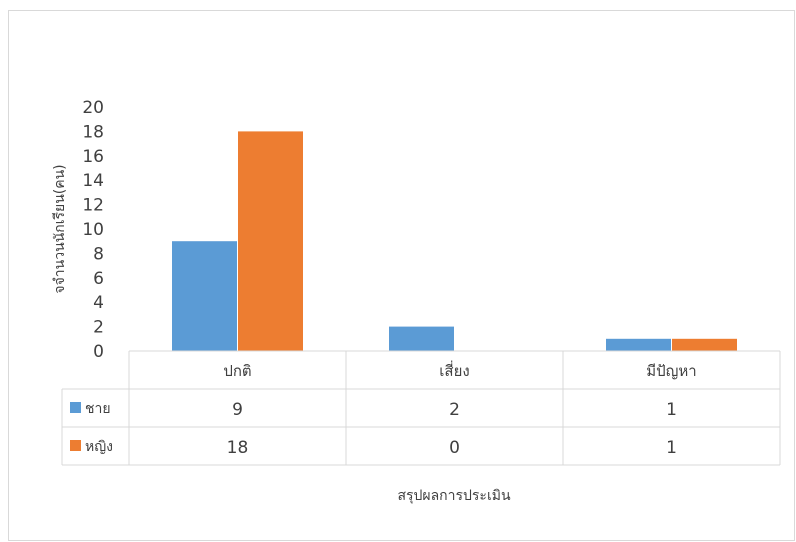 Image resolution: width=796 pixels, height=542 pixels. What do you see at coordinates (671, 371) in the screenshot?
I see `category-label: มีปัญหา` at bounding box center [671, 371].